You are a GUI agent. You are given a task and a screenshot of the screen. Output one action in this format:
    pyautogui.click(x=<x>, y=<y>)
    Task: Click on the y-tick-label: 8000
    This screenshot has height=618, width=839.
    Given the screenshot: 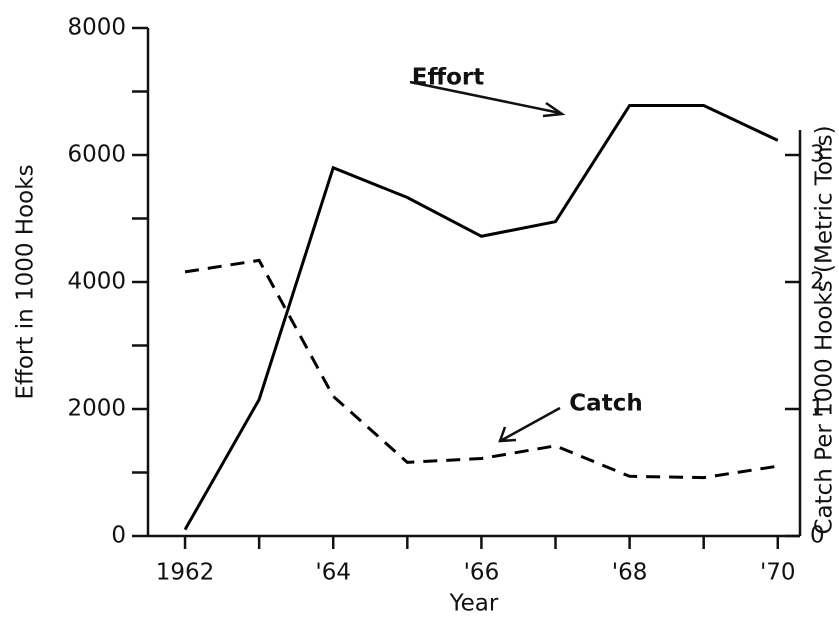 What is the action you would take?
    pyautogui.click(x=96, y=28)
    